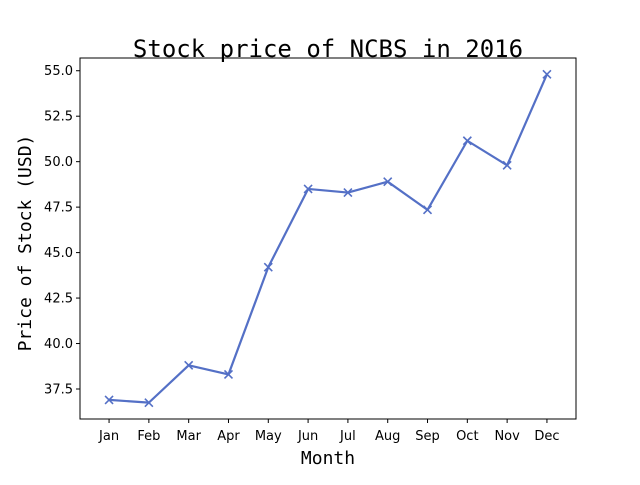 The height and width of the screenshot is (485, 640). Describe the element at coordinates (58, 208) in the screenshot. I see `y-tick-label: 47.5` at that location.